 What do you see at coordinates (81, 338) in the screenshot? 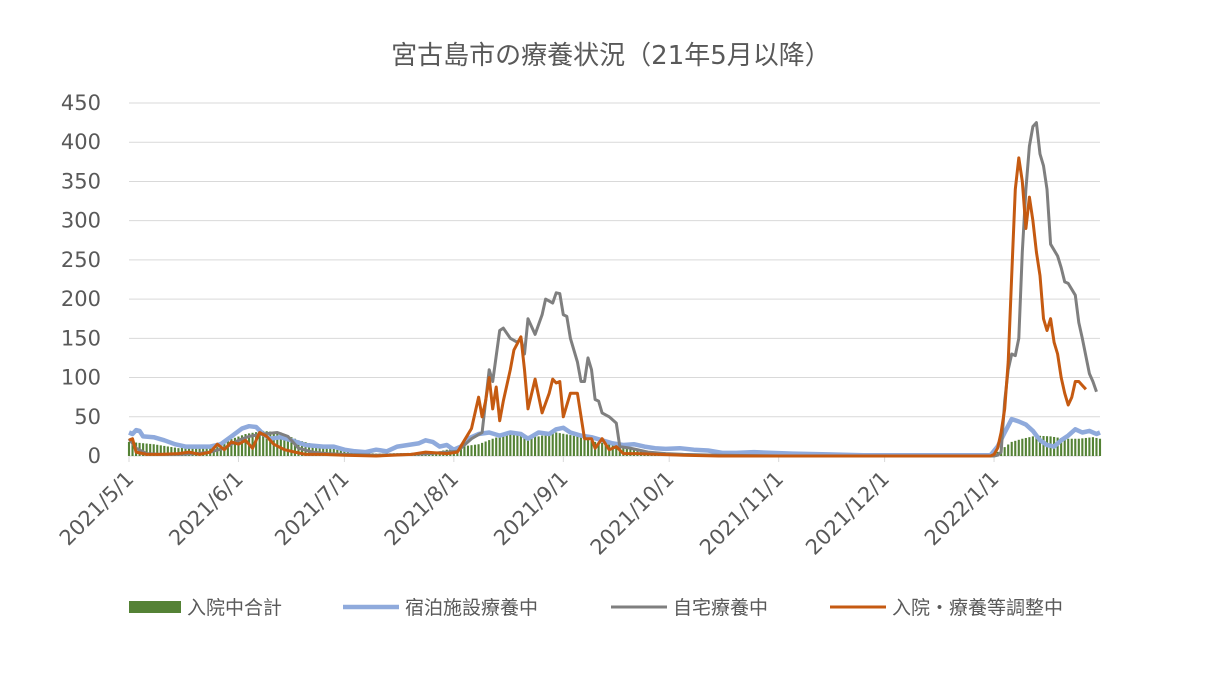
I see `y-tick-label: 150` at bounding box center [81, 338].